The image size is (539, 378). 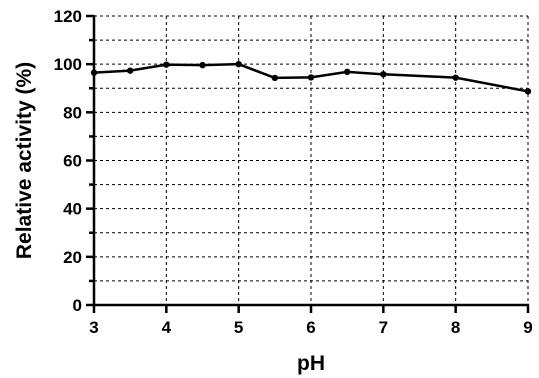 I want to click on y-tick-label: 120, so click(x=68, y=16).